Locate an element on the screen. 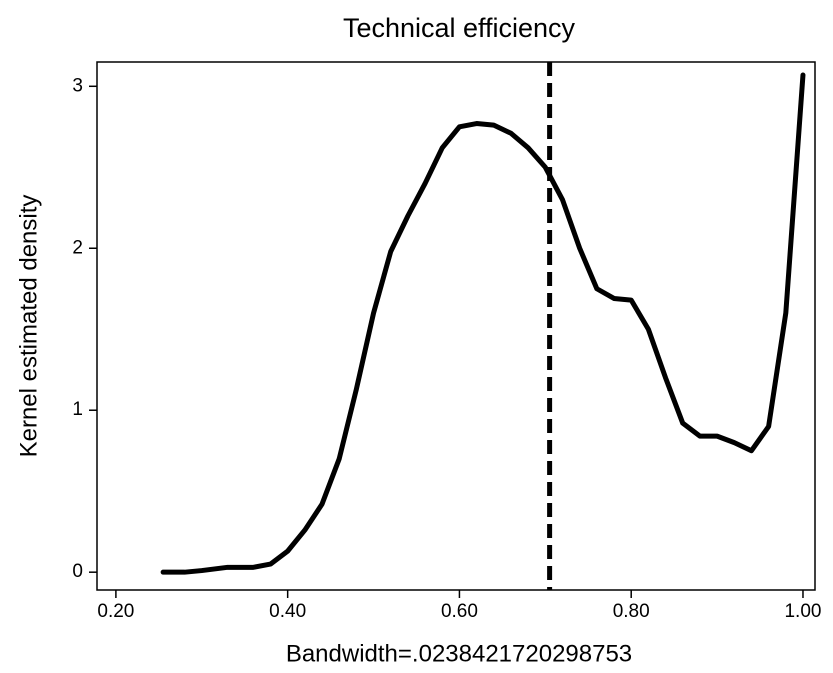 The width and height of the screenshot is (833, 673). y-tick-label: 0 is located at coordinates (77, 571).